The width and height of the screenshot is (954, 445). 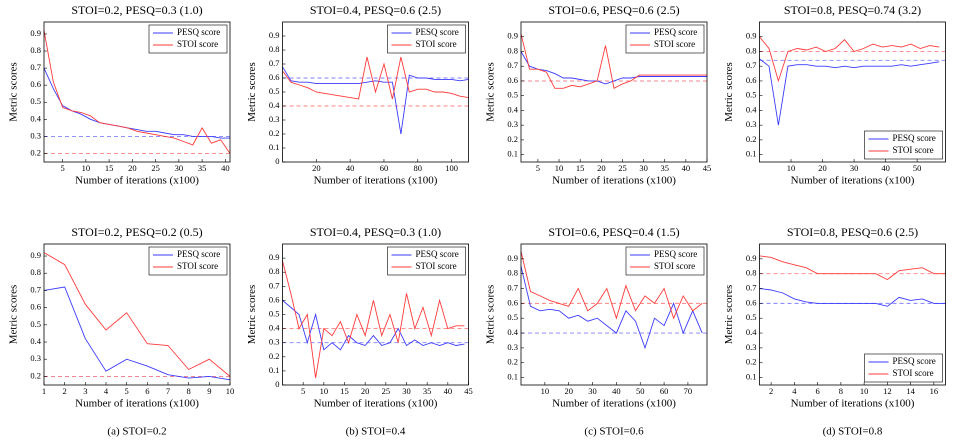 What do you see at coordinates (451, 168) in the screenshot?
I see `x-tick-label: 100` at bounding box center [451, 168].